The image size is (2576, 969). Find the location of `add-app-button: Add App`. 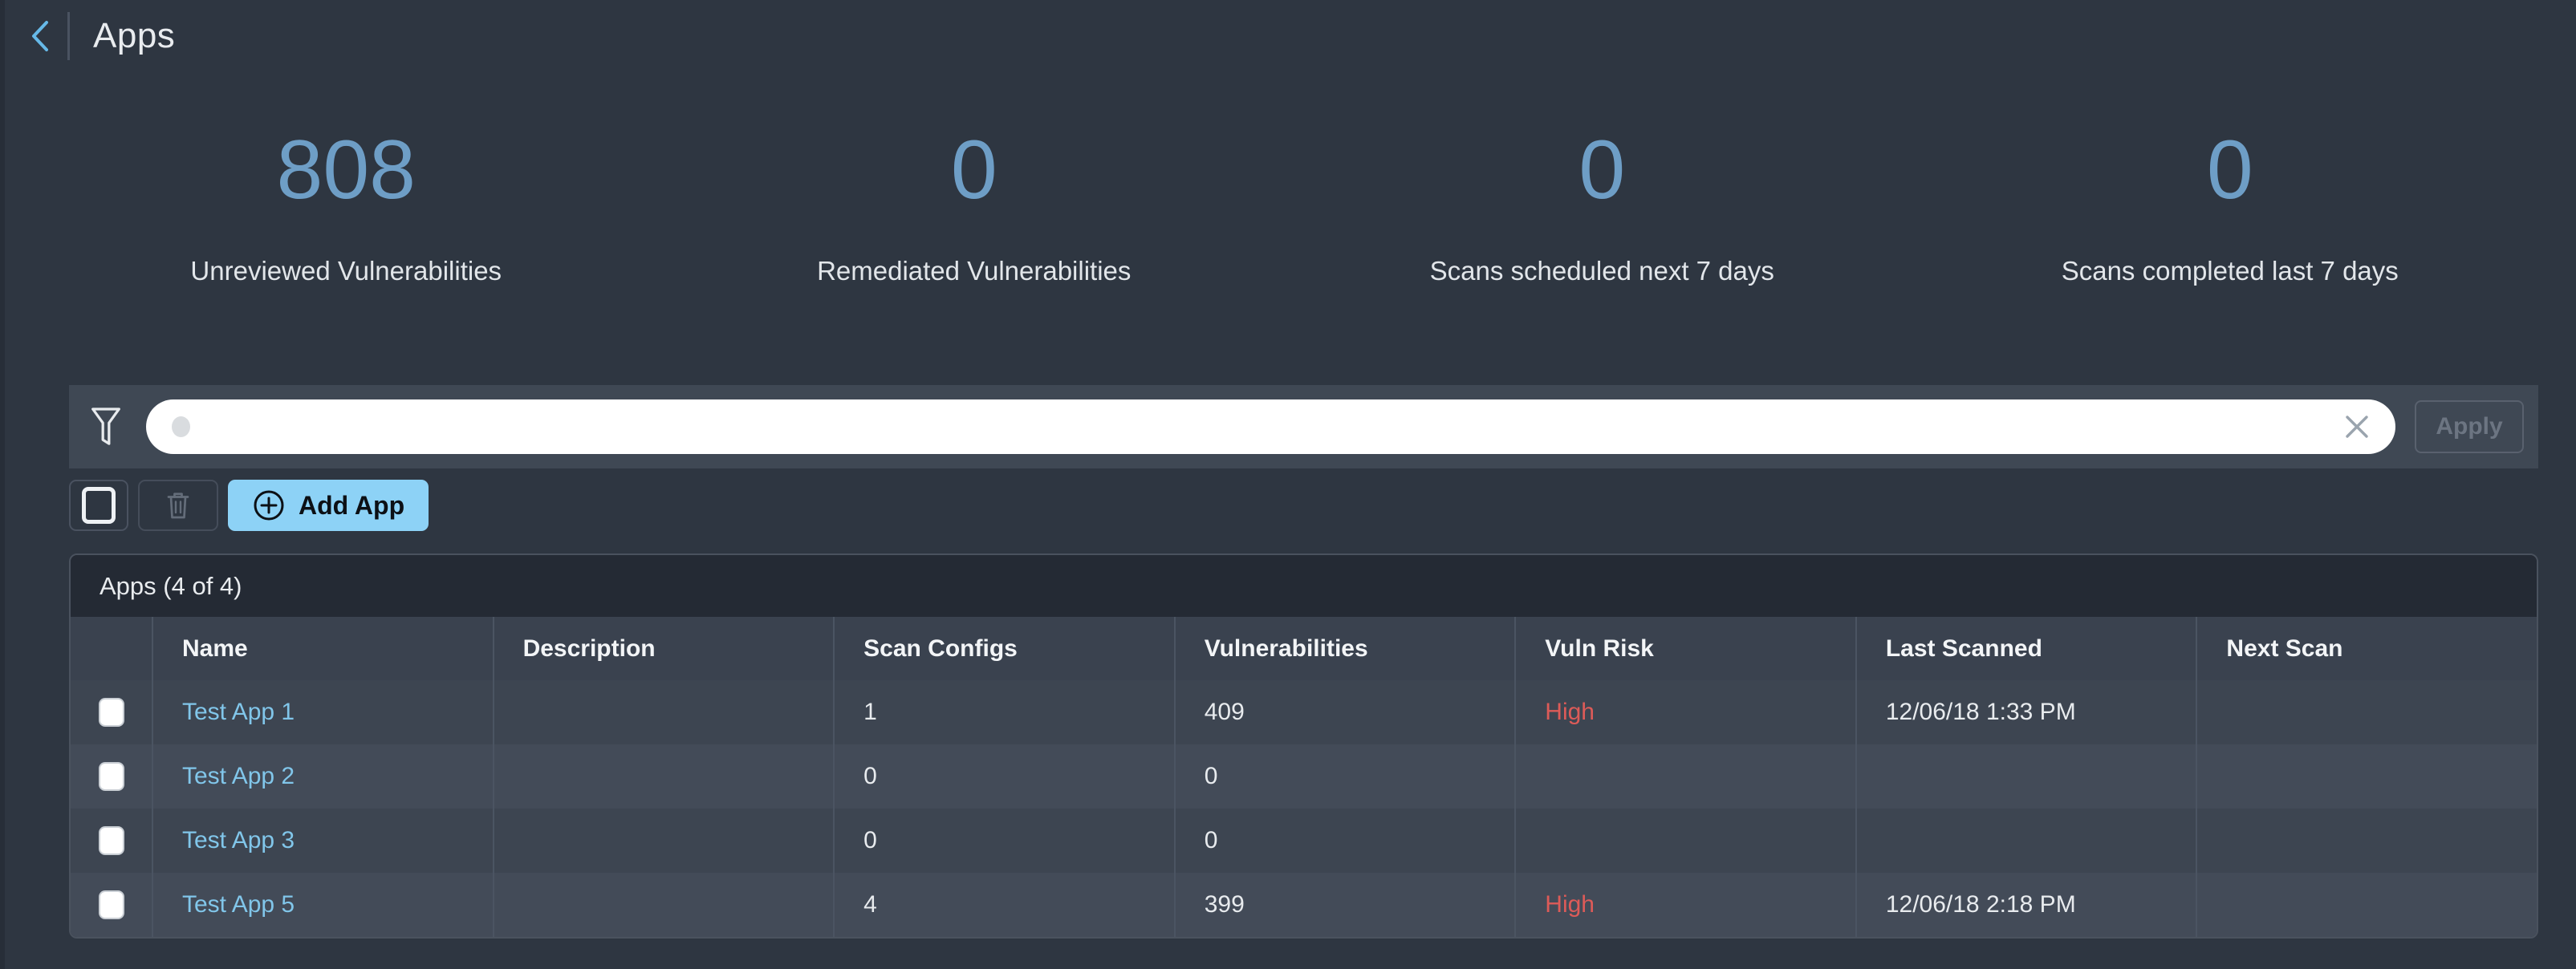

add-app-button: Add App is located at coordinates (329, 505).